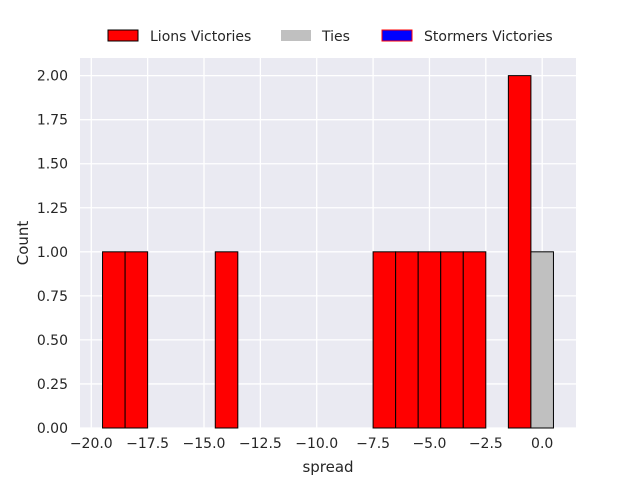 The height and width of the screenshot is (480, 640). I want to click on y-tick-label: 1.00, so click(52, 253).